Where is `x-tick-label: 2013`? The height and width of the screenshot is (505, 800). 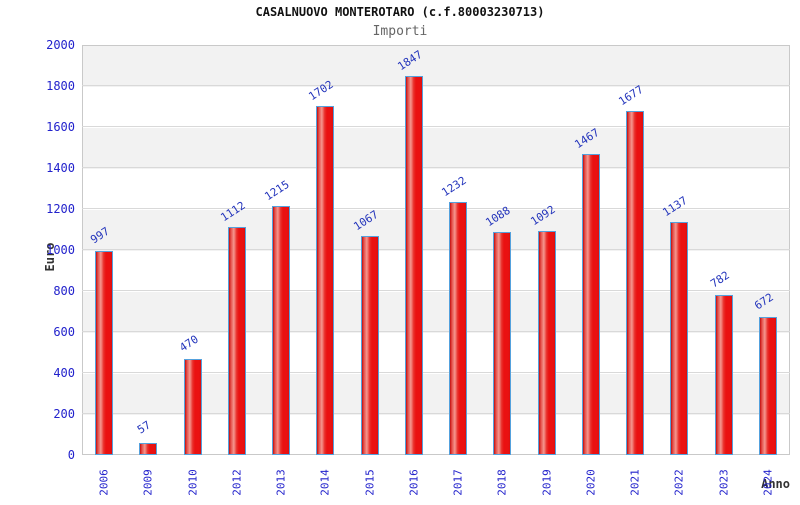
x-tick-label: 2013 is located at coordinates (281, 482).